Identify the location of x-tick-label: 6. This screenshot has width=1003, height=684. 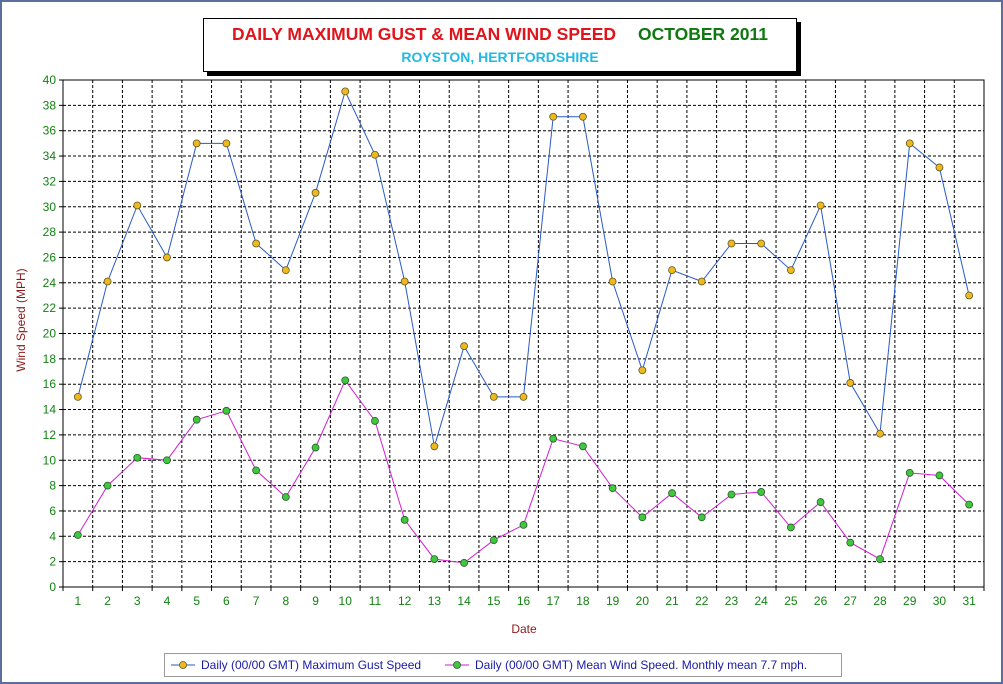
(226, 601).